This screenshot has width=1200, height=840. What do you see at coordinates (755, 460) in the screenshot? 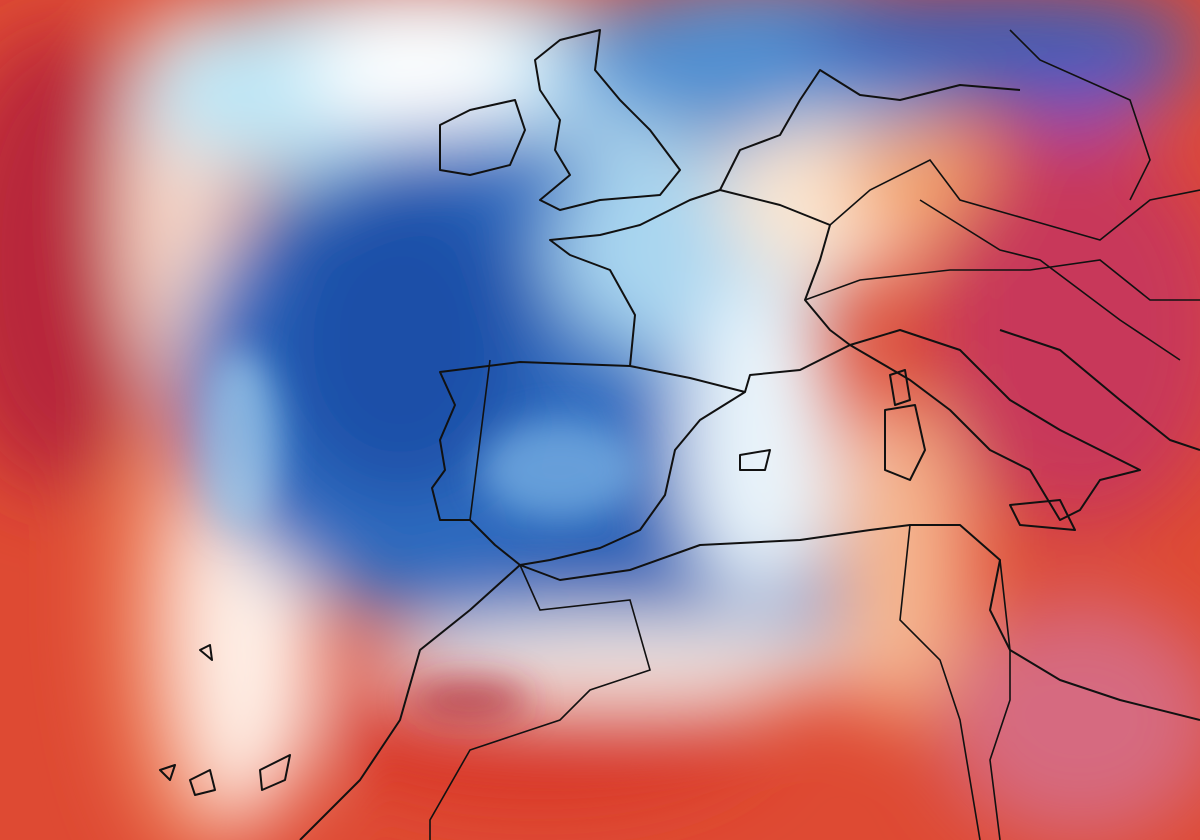
I see `balearics` at bounding box center [755, 460].